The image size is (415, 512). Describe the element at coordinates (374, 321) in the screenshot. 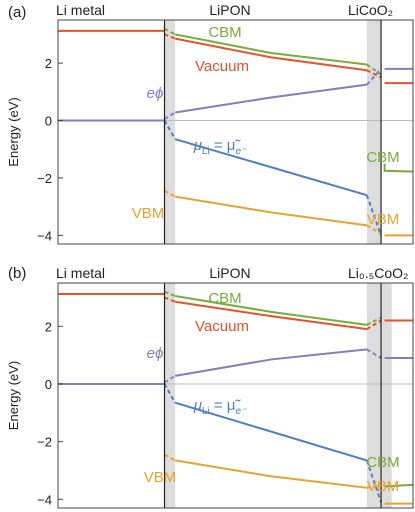

I see `series-cbm-dash-out` at that location.